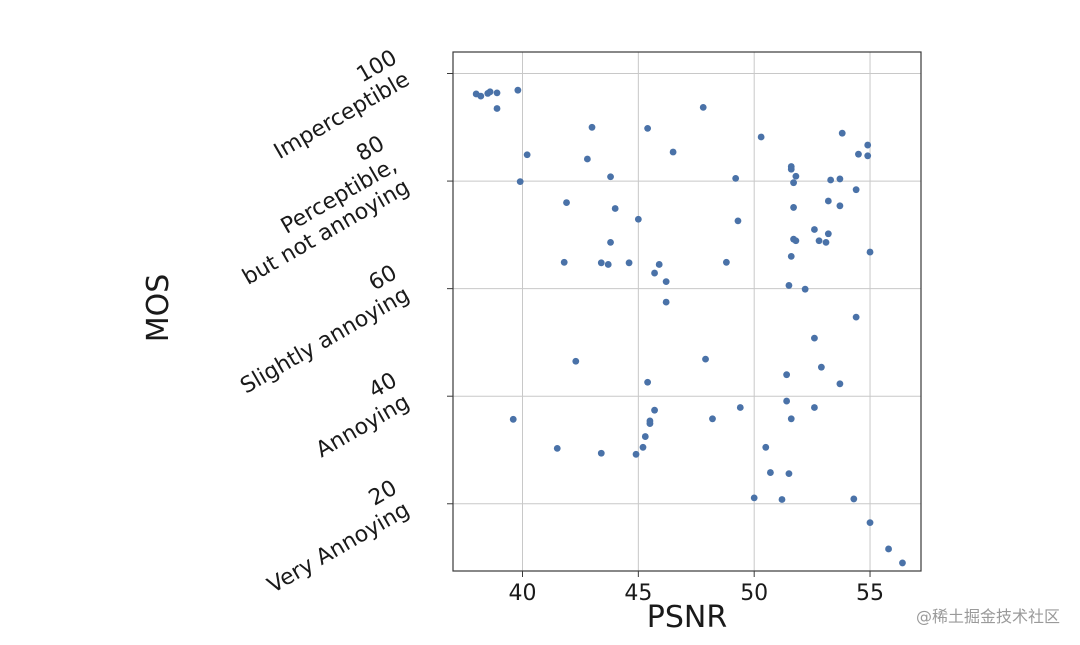 The height and width of the screenshot is (645, 1080). Describe the element at coordinates (754, 593) in the screenshot. I see `x-tick-label: 50` at that location.